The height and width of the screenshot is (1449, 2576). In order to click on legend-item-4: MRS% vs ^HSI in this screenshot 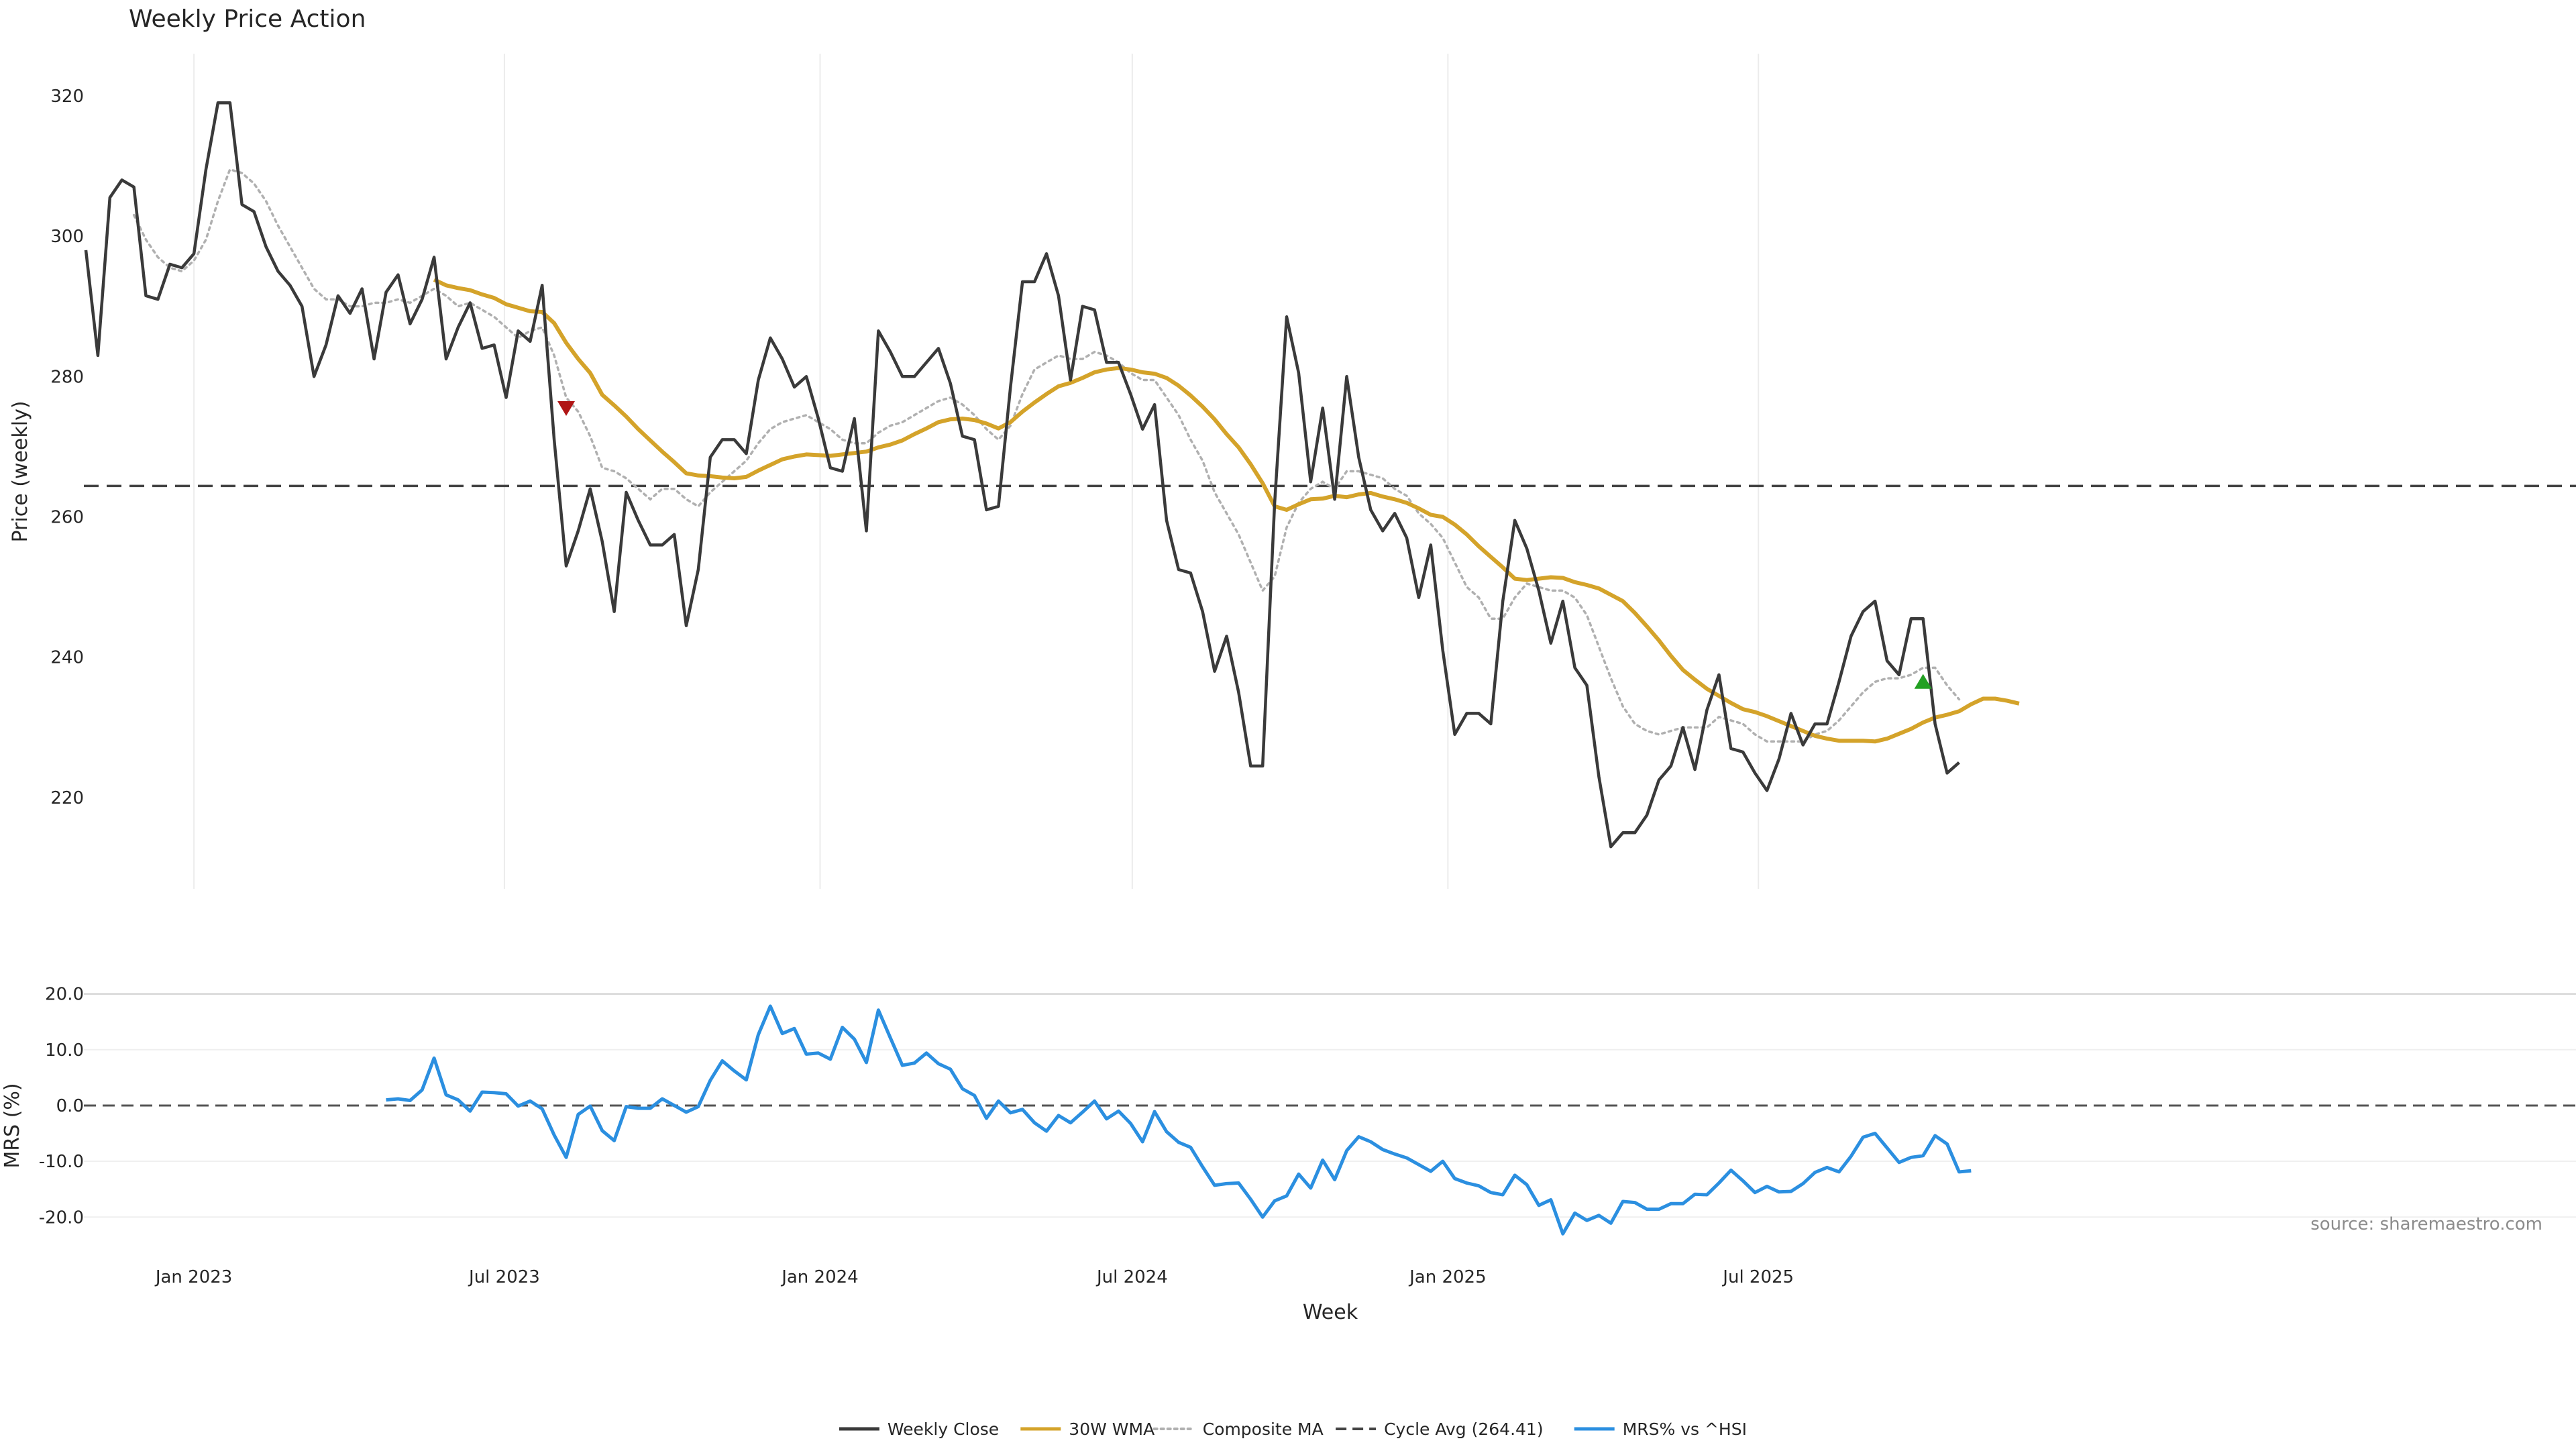, I will do `click(1660, 1429)`.